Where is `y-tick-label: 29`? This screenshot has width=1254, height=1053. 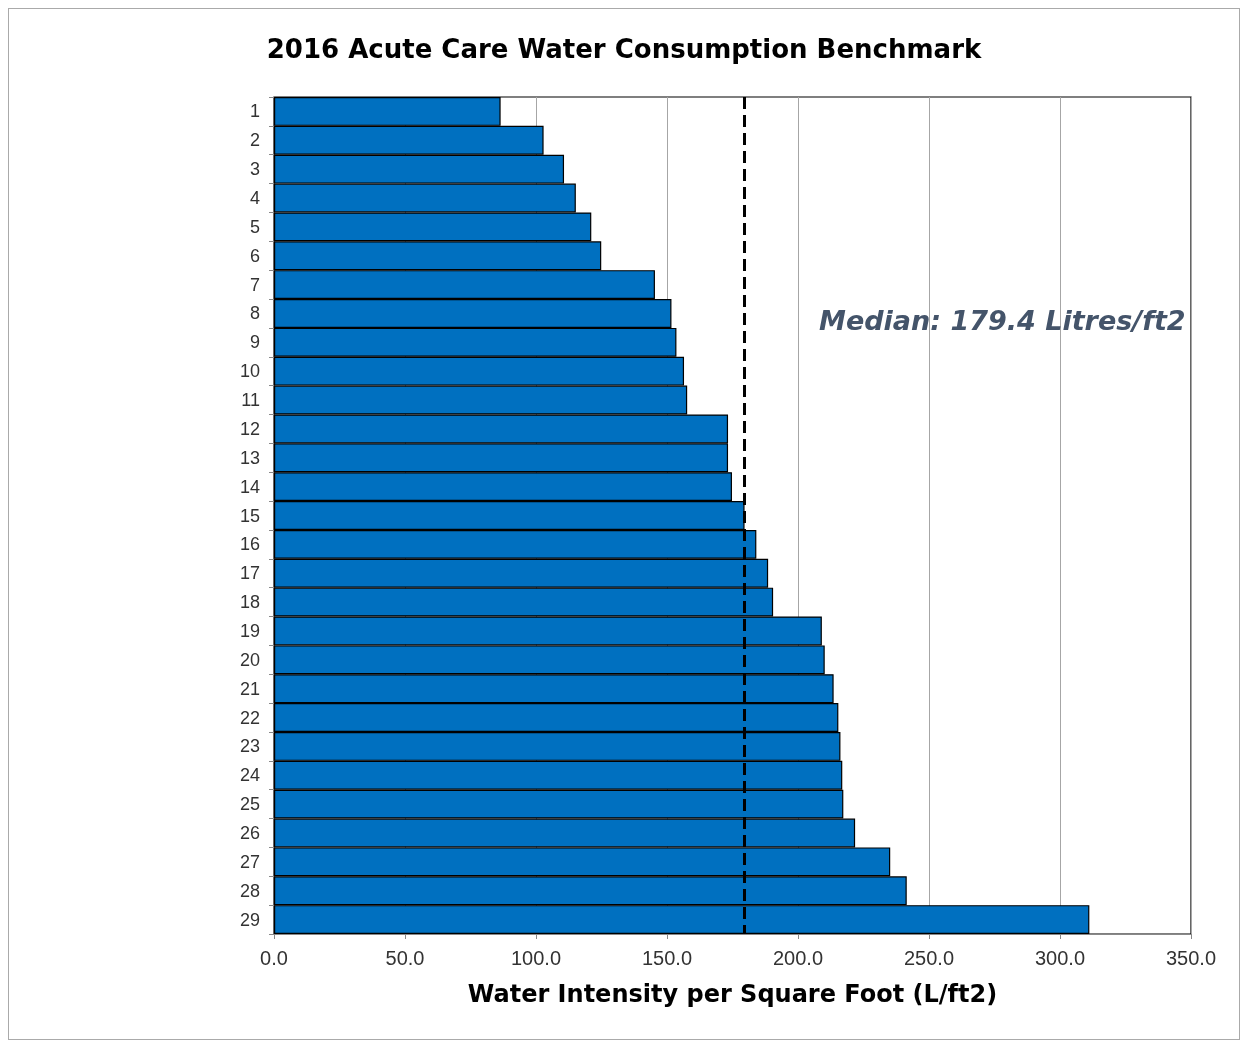 y-tick-label: 29 is located at coordinates (249, 919).